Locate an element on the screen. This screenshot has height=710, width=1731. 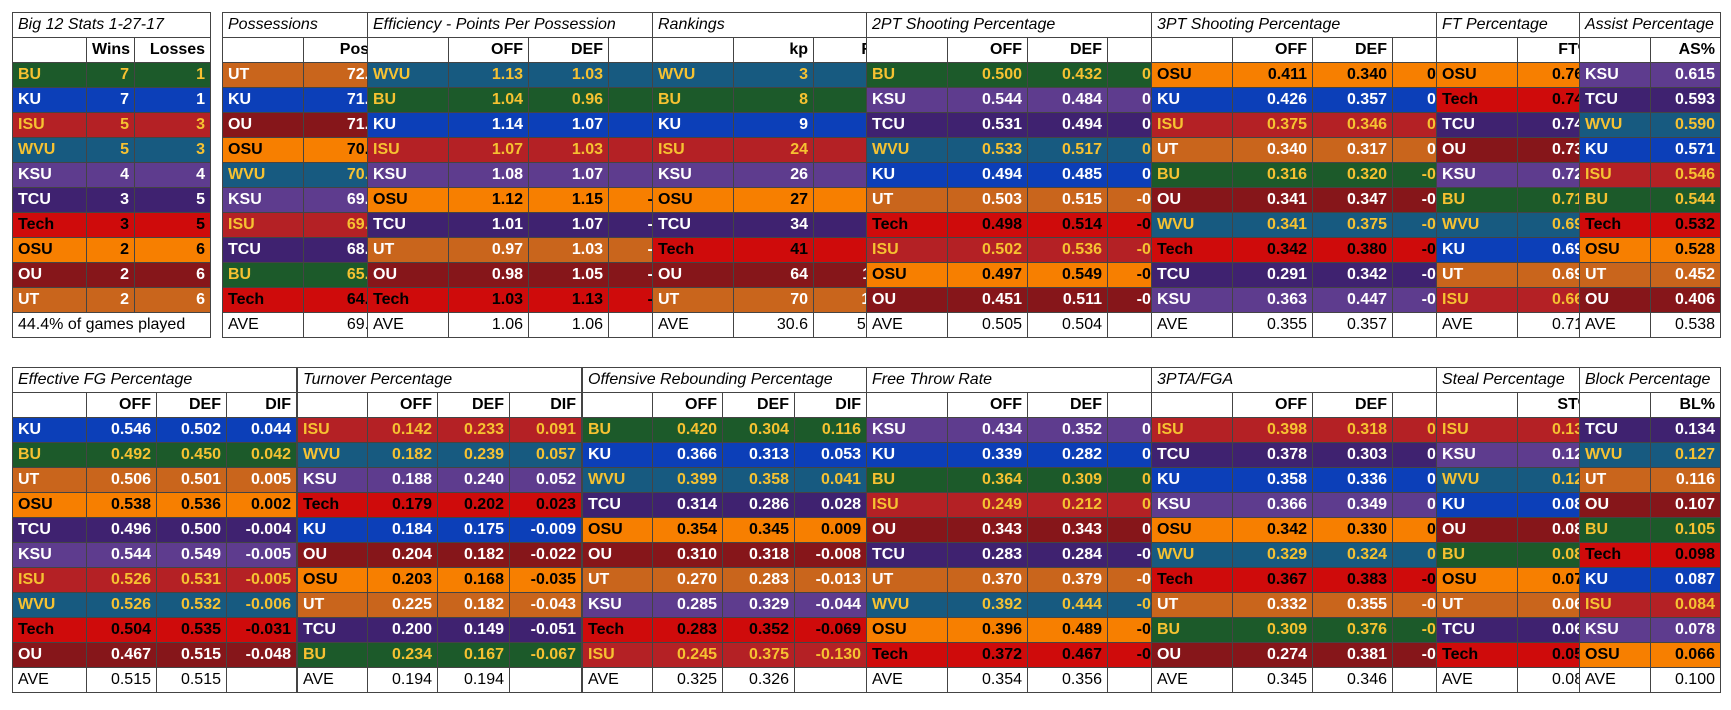
table-row: KSU 69.3 is located at coordinates (303, 200).